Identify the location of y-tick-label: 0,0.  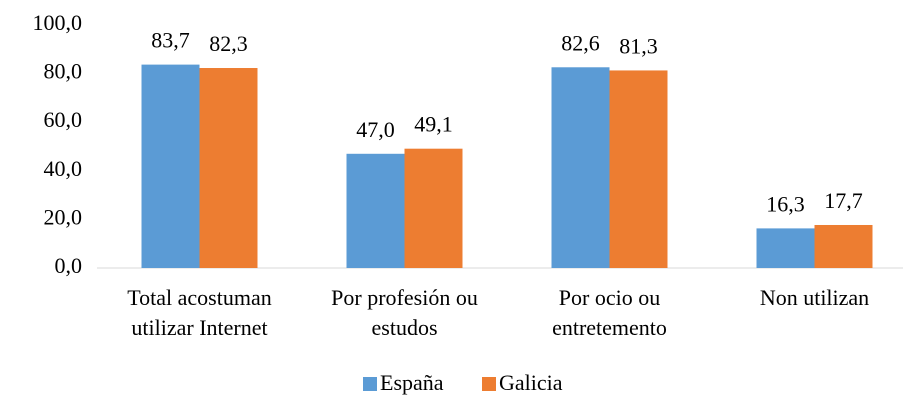
(69, 265).